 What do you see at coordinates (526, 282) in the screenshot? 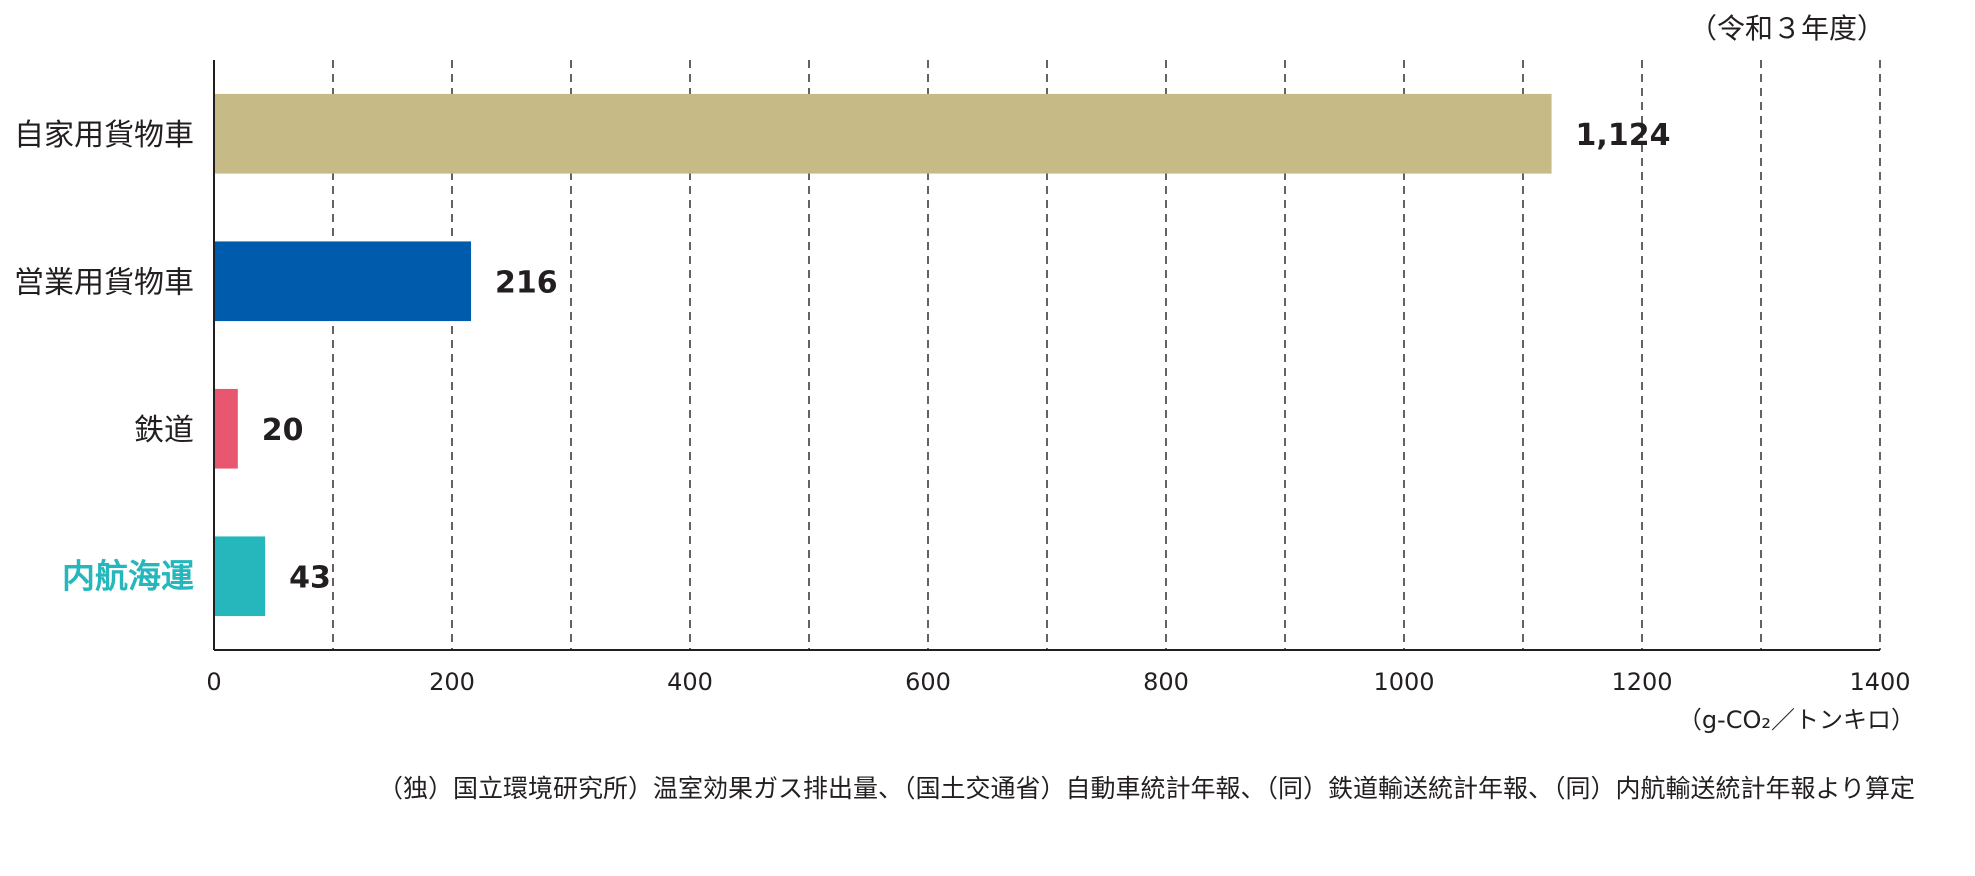
I see `data-label: 216` at bounding box center [526, 282].